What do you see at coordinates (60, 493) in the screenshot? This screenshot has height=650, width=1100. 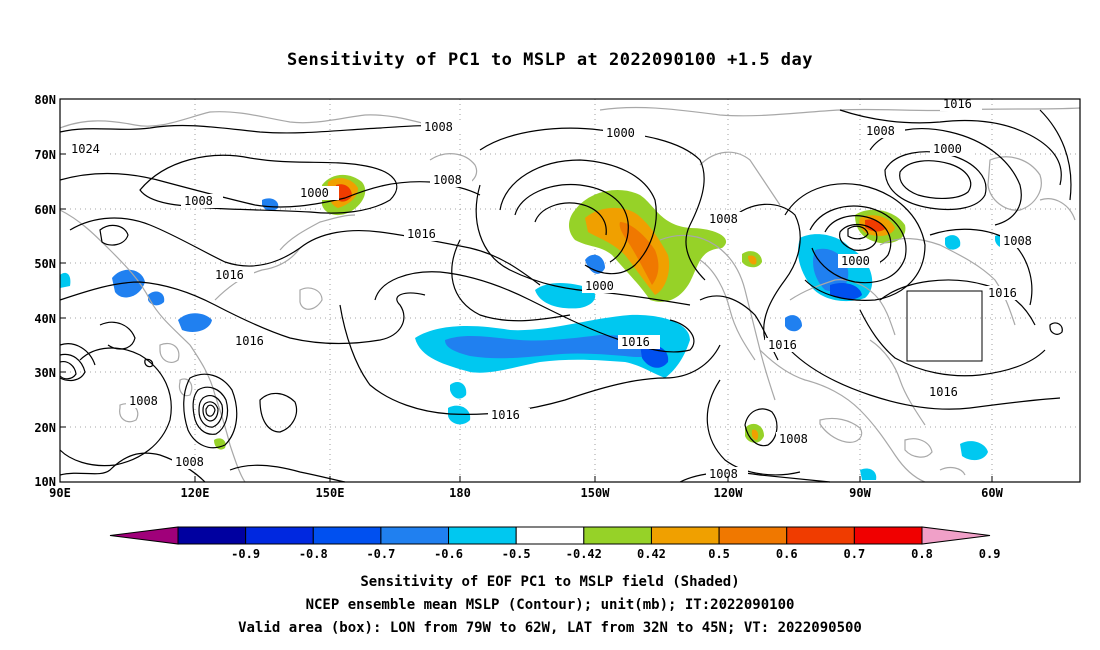 I see `lon-label: 90E` at bounding box center [60, 493].